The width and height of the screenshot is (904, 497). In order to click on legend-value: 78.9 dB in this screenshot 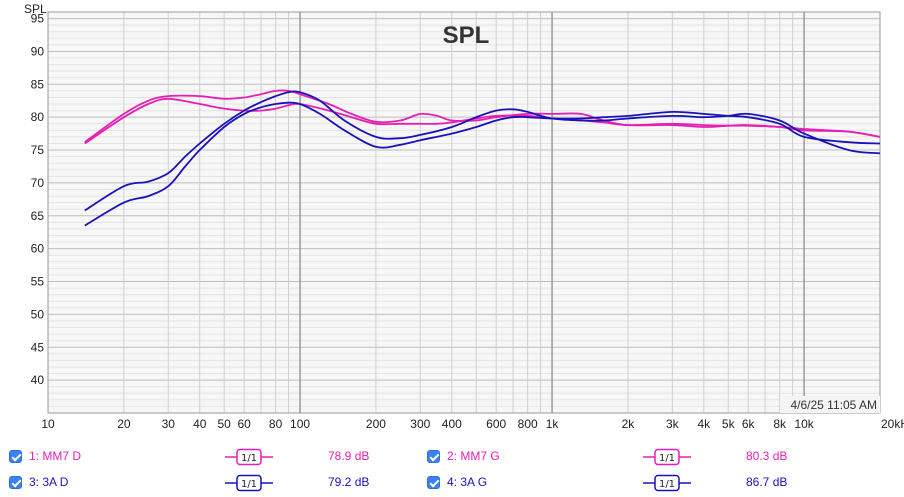, I will do `click(349, 456)`.